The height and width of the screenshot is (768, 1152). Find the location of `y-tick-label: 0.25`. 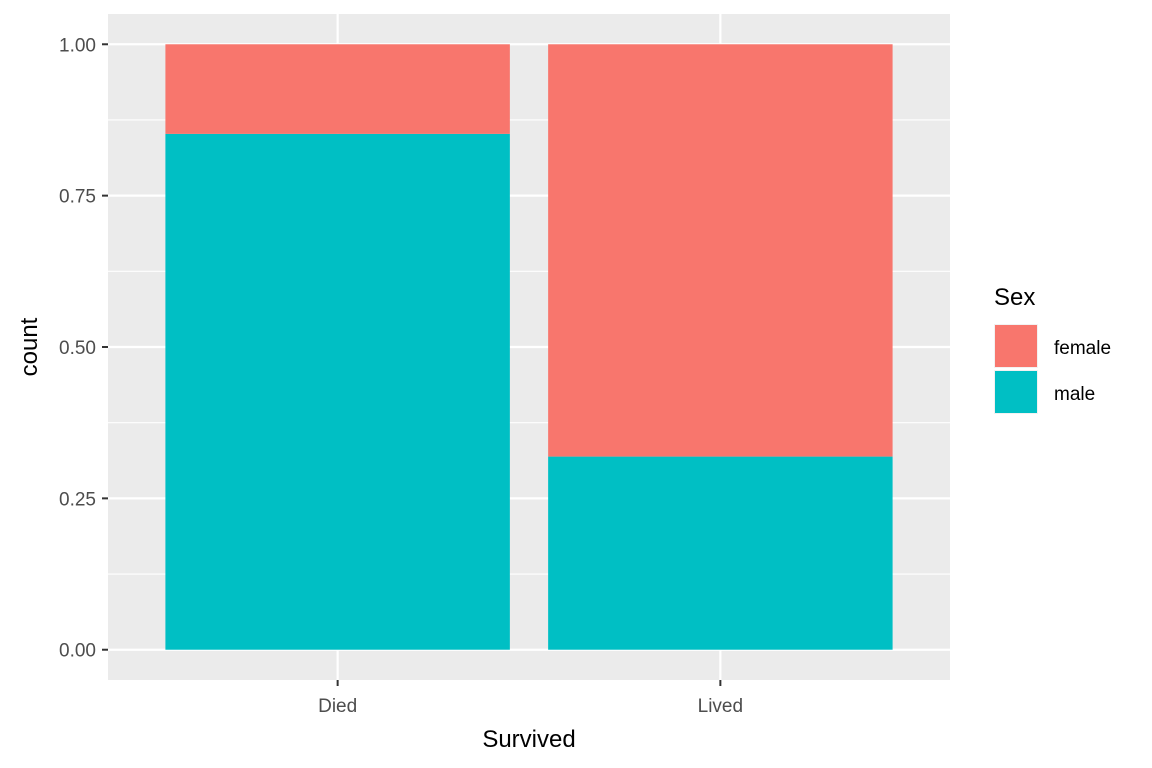

y-tick-label: 0.25 is located at coordinates (77, 499).